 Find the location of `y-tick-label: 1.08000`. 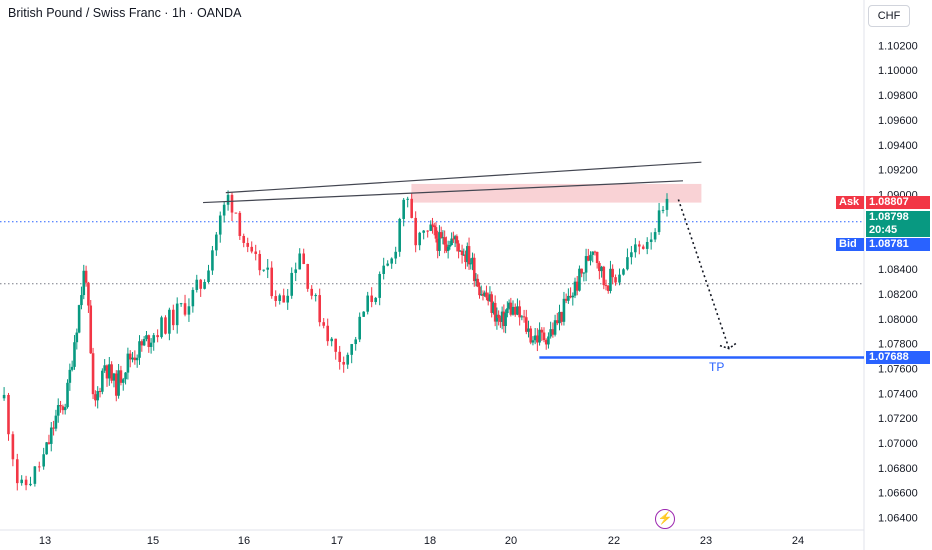

y-tick-label: 1.08000 is located at coordinates (898, 320).